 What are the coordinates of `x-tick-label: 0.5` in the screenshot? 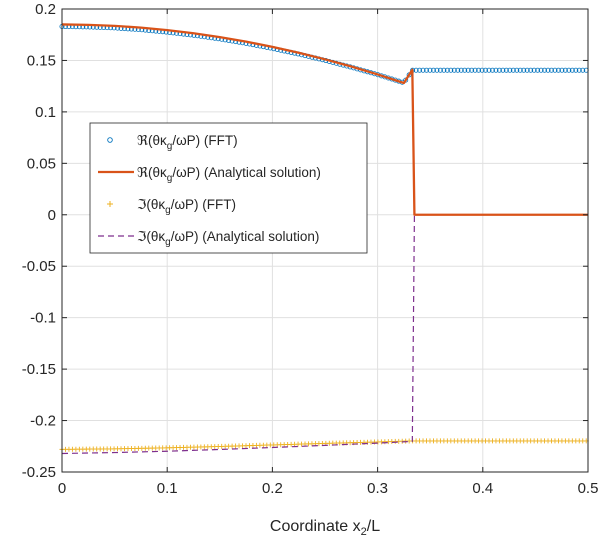 It's located at (588, 488).